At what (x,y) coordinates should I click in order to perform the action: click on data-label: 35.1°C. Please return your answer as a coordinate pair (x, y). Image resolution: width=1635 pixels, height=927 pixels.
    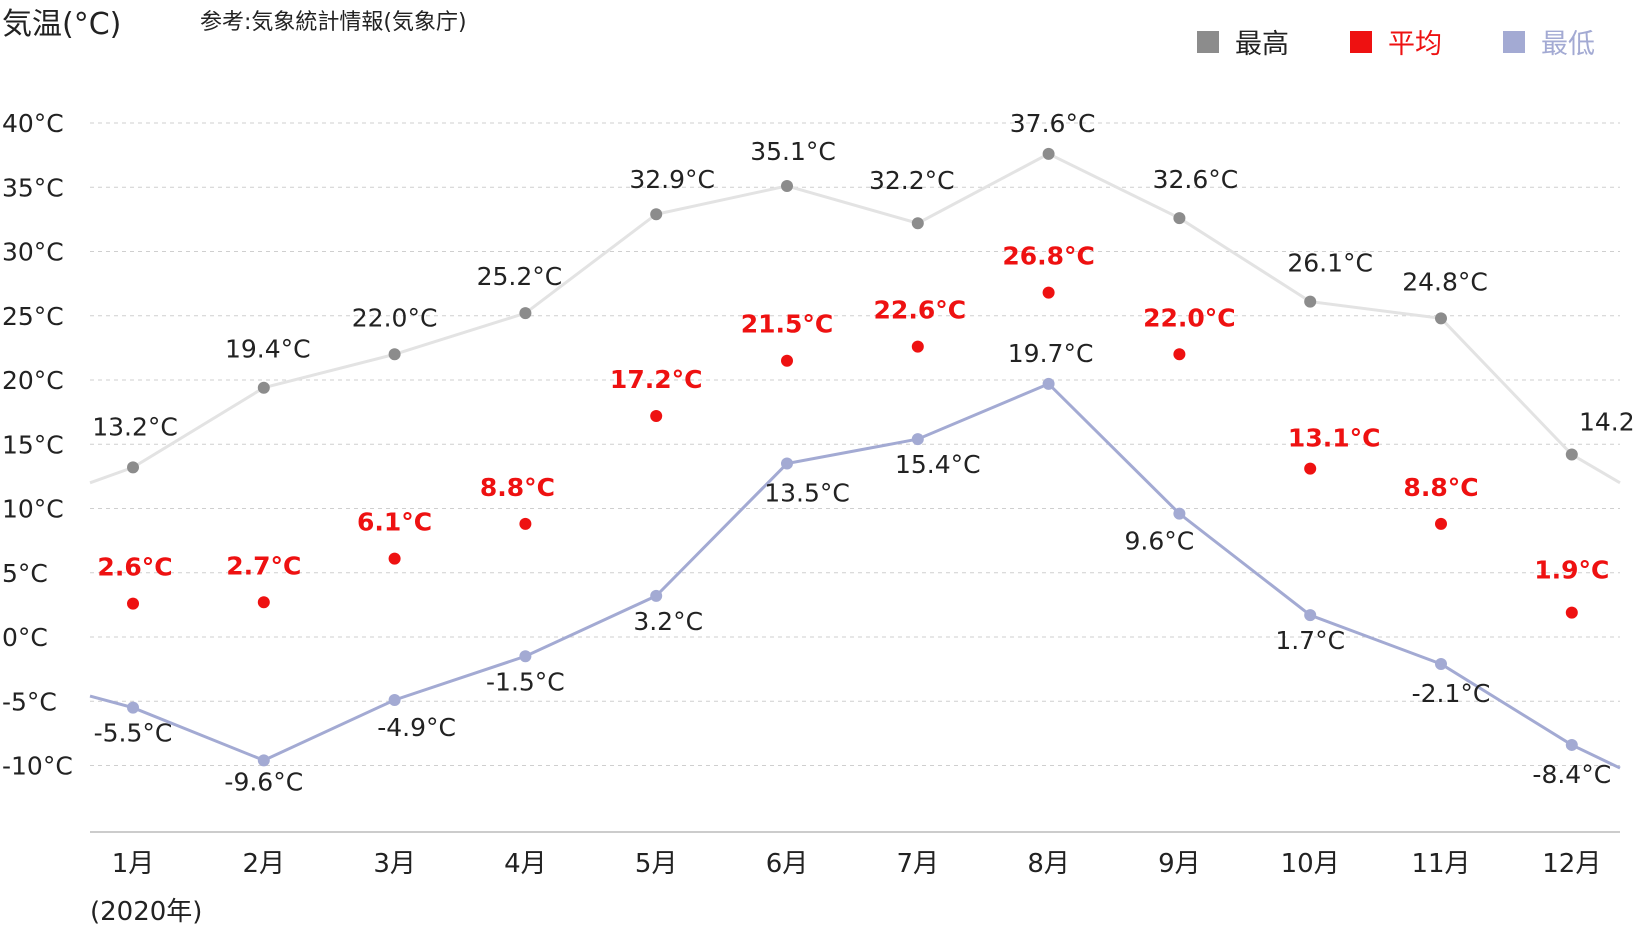
    Looking at the image, I should click on (793, 151).